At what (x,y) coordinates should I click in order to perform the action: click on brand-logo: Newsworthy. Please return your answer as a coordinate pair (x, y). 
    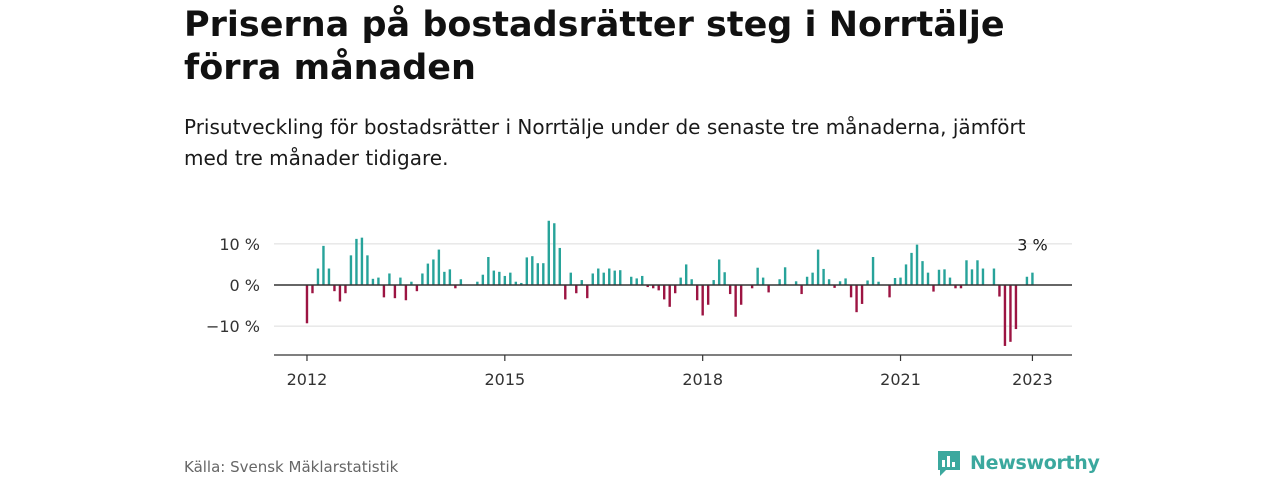
    Looking at the image, I should click on (1018, 463).